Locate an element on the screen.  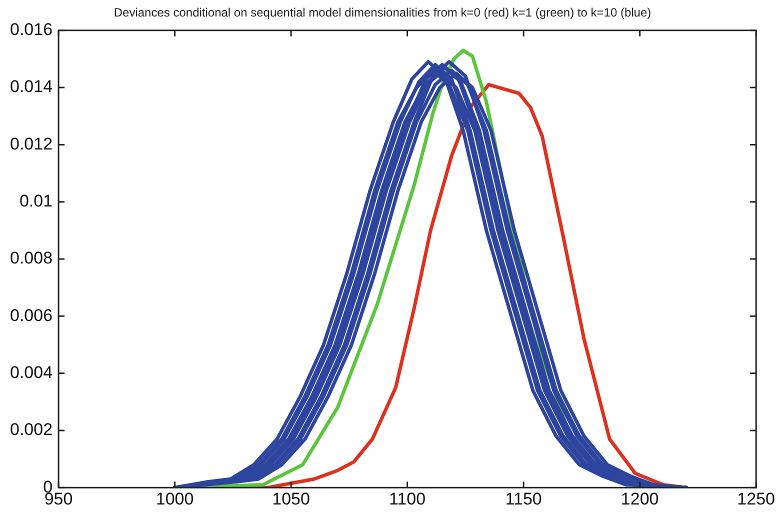
chart-title: Deviances conditional on sequential model dimensionalities from k=0 (red) k=1 (green) to k=10 (blue) is located at coordinates (383, 13).